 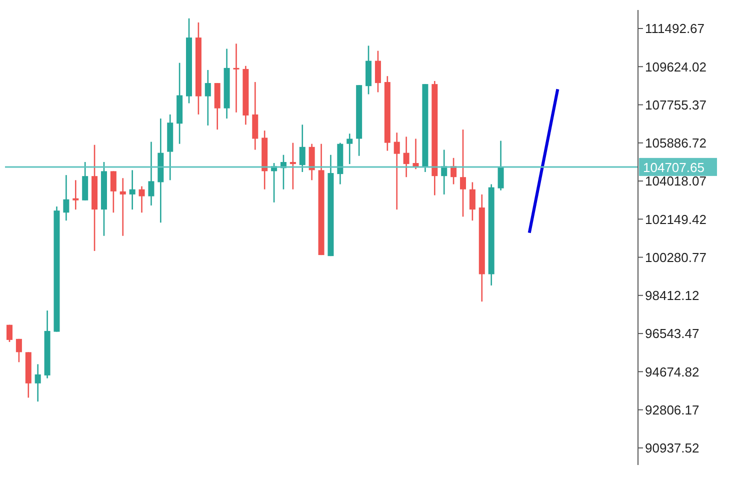 I want to click on y-tick-label: 90937.52, so click(x=672, y=448).